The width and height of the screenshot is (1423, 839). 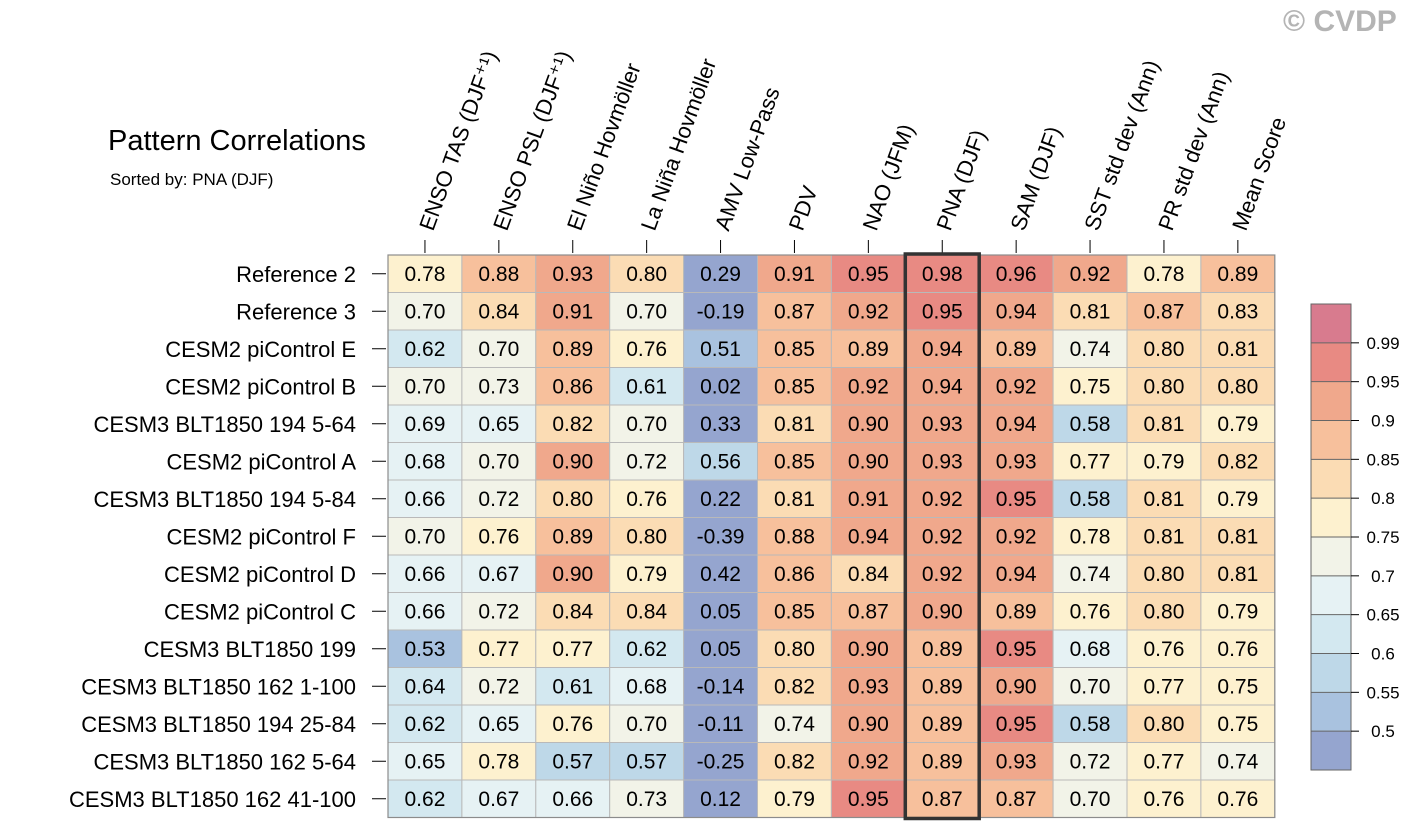 I want to click on row-label-cesm3-blt1850-194-5-64: CESM3 BLT1850 194 5-64, so click(x=224, y=424).